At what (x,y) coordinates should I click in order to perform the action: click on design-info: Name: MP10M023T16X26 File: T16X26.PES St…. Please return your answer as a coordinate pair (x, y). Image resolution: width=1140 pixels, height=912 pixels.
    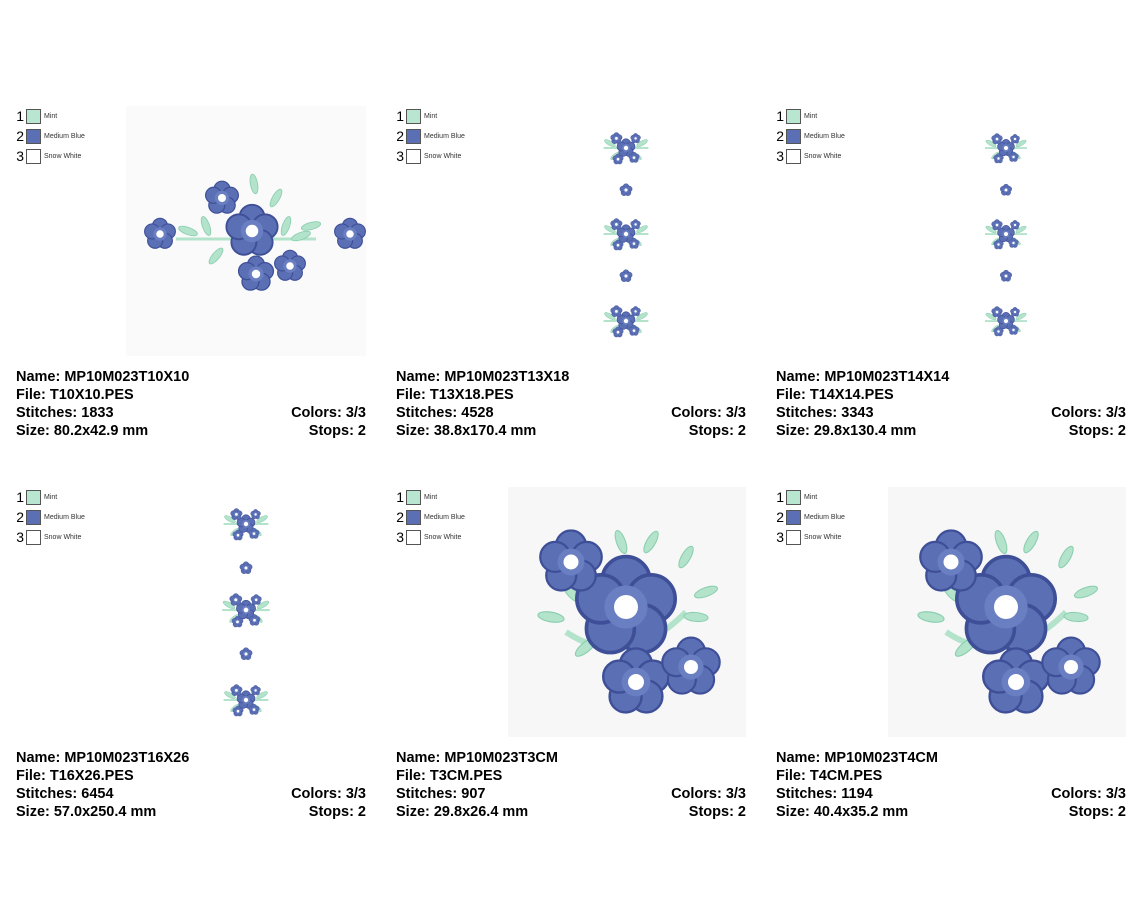
    Looking at the image, I should click on (191, 785).